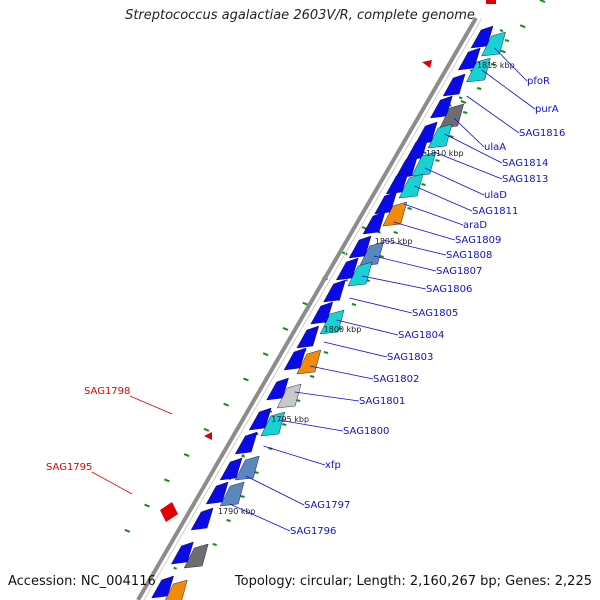 This screenshot has width=600, height=600. What do you see at coordinates (525, 163) in the screenshot?
I see `gene-label: SAG1814` at bounding box center [525, 163].